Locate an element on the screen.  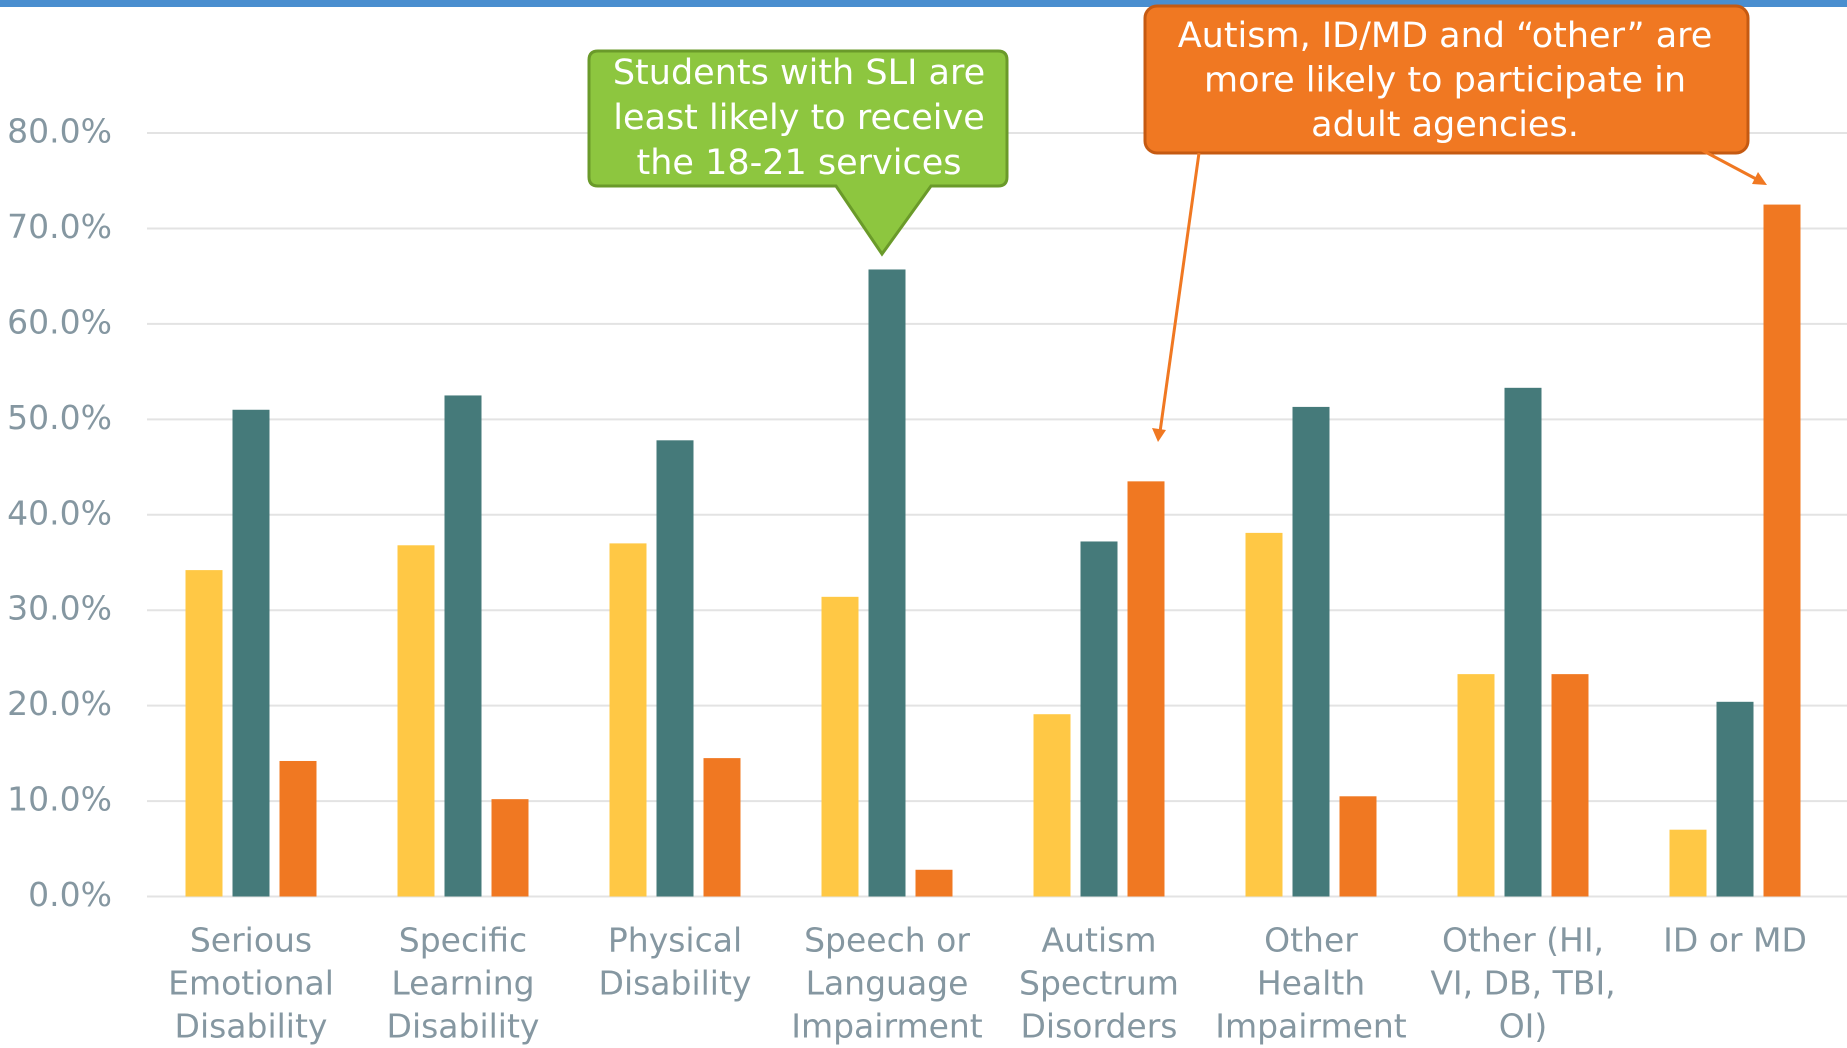
annotation: adult agencies. is located at coordinates (1445, 125).